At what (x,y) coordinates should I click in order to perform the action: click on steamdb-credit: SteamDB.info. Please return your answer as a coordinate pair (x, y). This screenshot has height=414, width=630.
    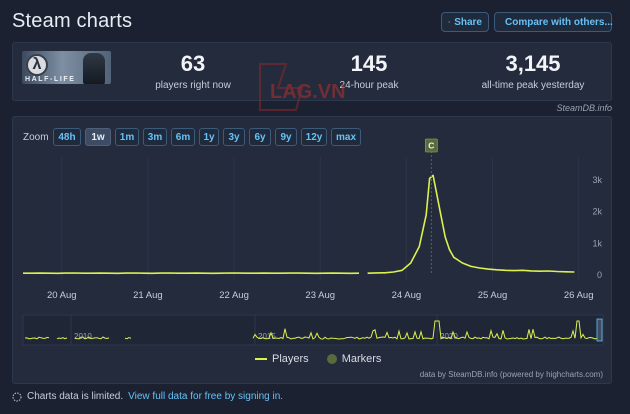
    Looking at the image, I should click on (584, 108).